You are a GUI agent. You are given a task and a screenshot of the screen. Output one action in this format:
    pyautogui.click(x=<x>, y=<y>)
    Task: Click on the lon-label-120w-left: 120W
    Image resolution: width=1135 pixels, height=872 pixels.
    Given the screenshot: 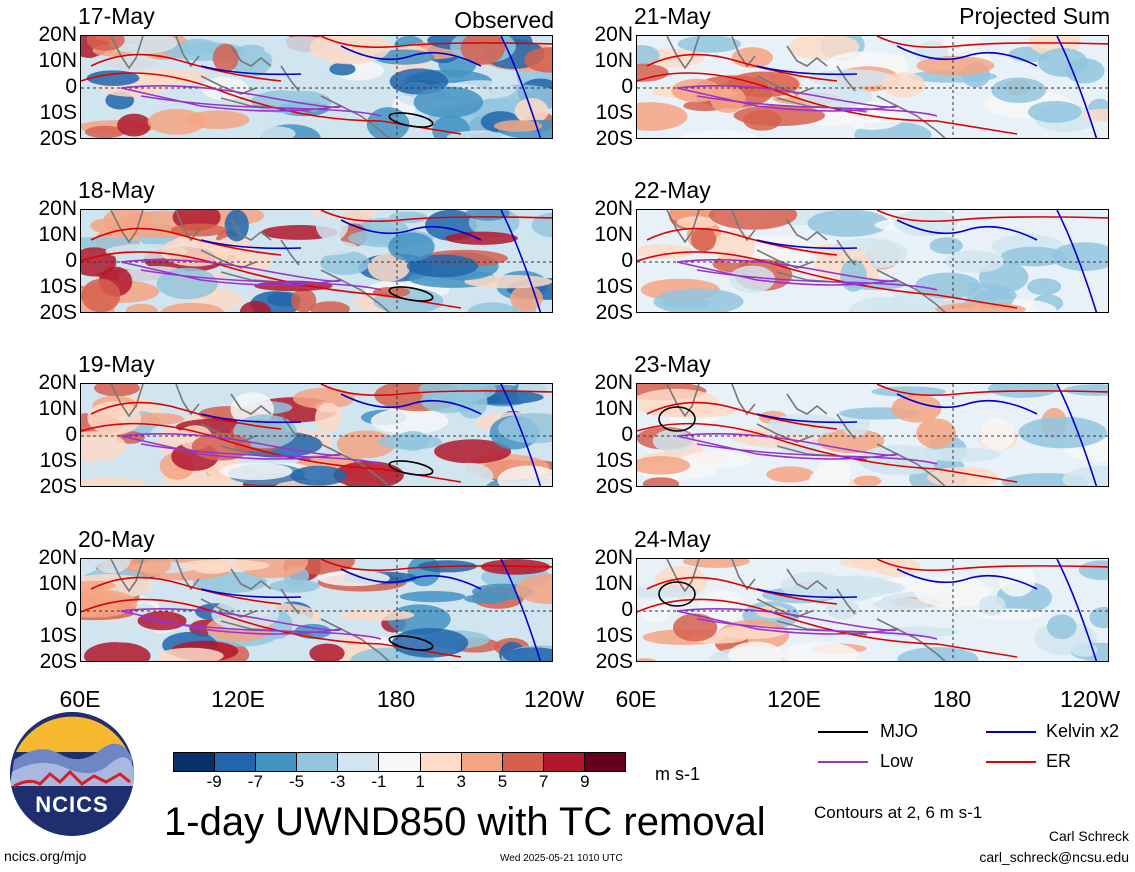 What is the action you would take?
    pyautogui.click(x=554, y=699)
    